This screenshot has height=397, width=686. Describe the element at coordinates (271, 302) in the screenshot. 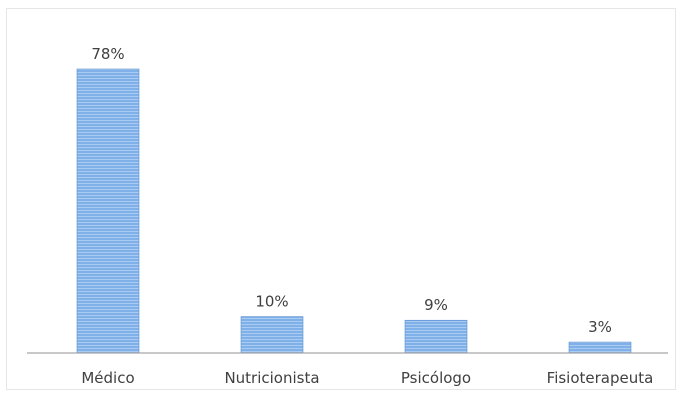

I see `data-label-1: 10%` at that location.